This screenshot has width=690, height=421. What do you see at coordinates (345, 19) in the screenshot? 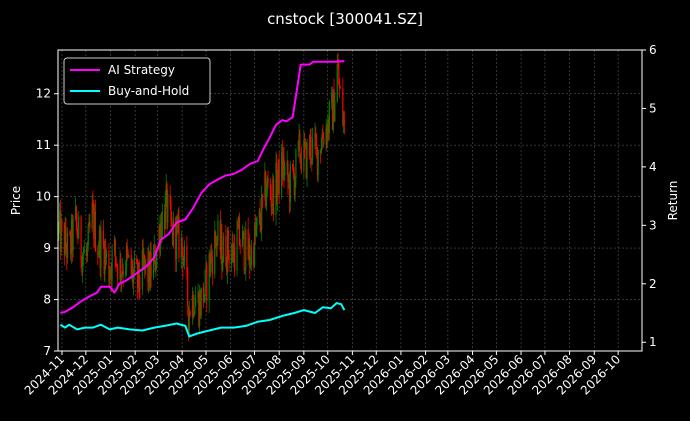
I see `chart-title: cnstock [300041.SZ]` at bounding box center [345, 19].